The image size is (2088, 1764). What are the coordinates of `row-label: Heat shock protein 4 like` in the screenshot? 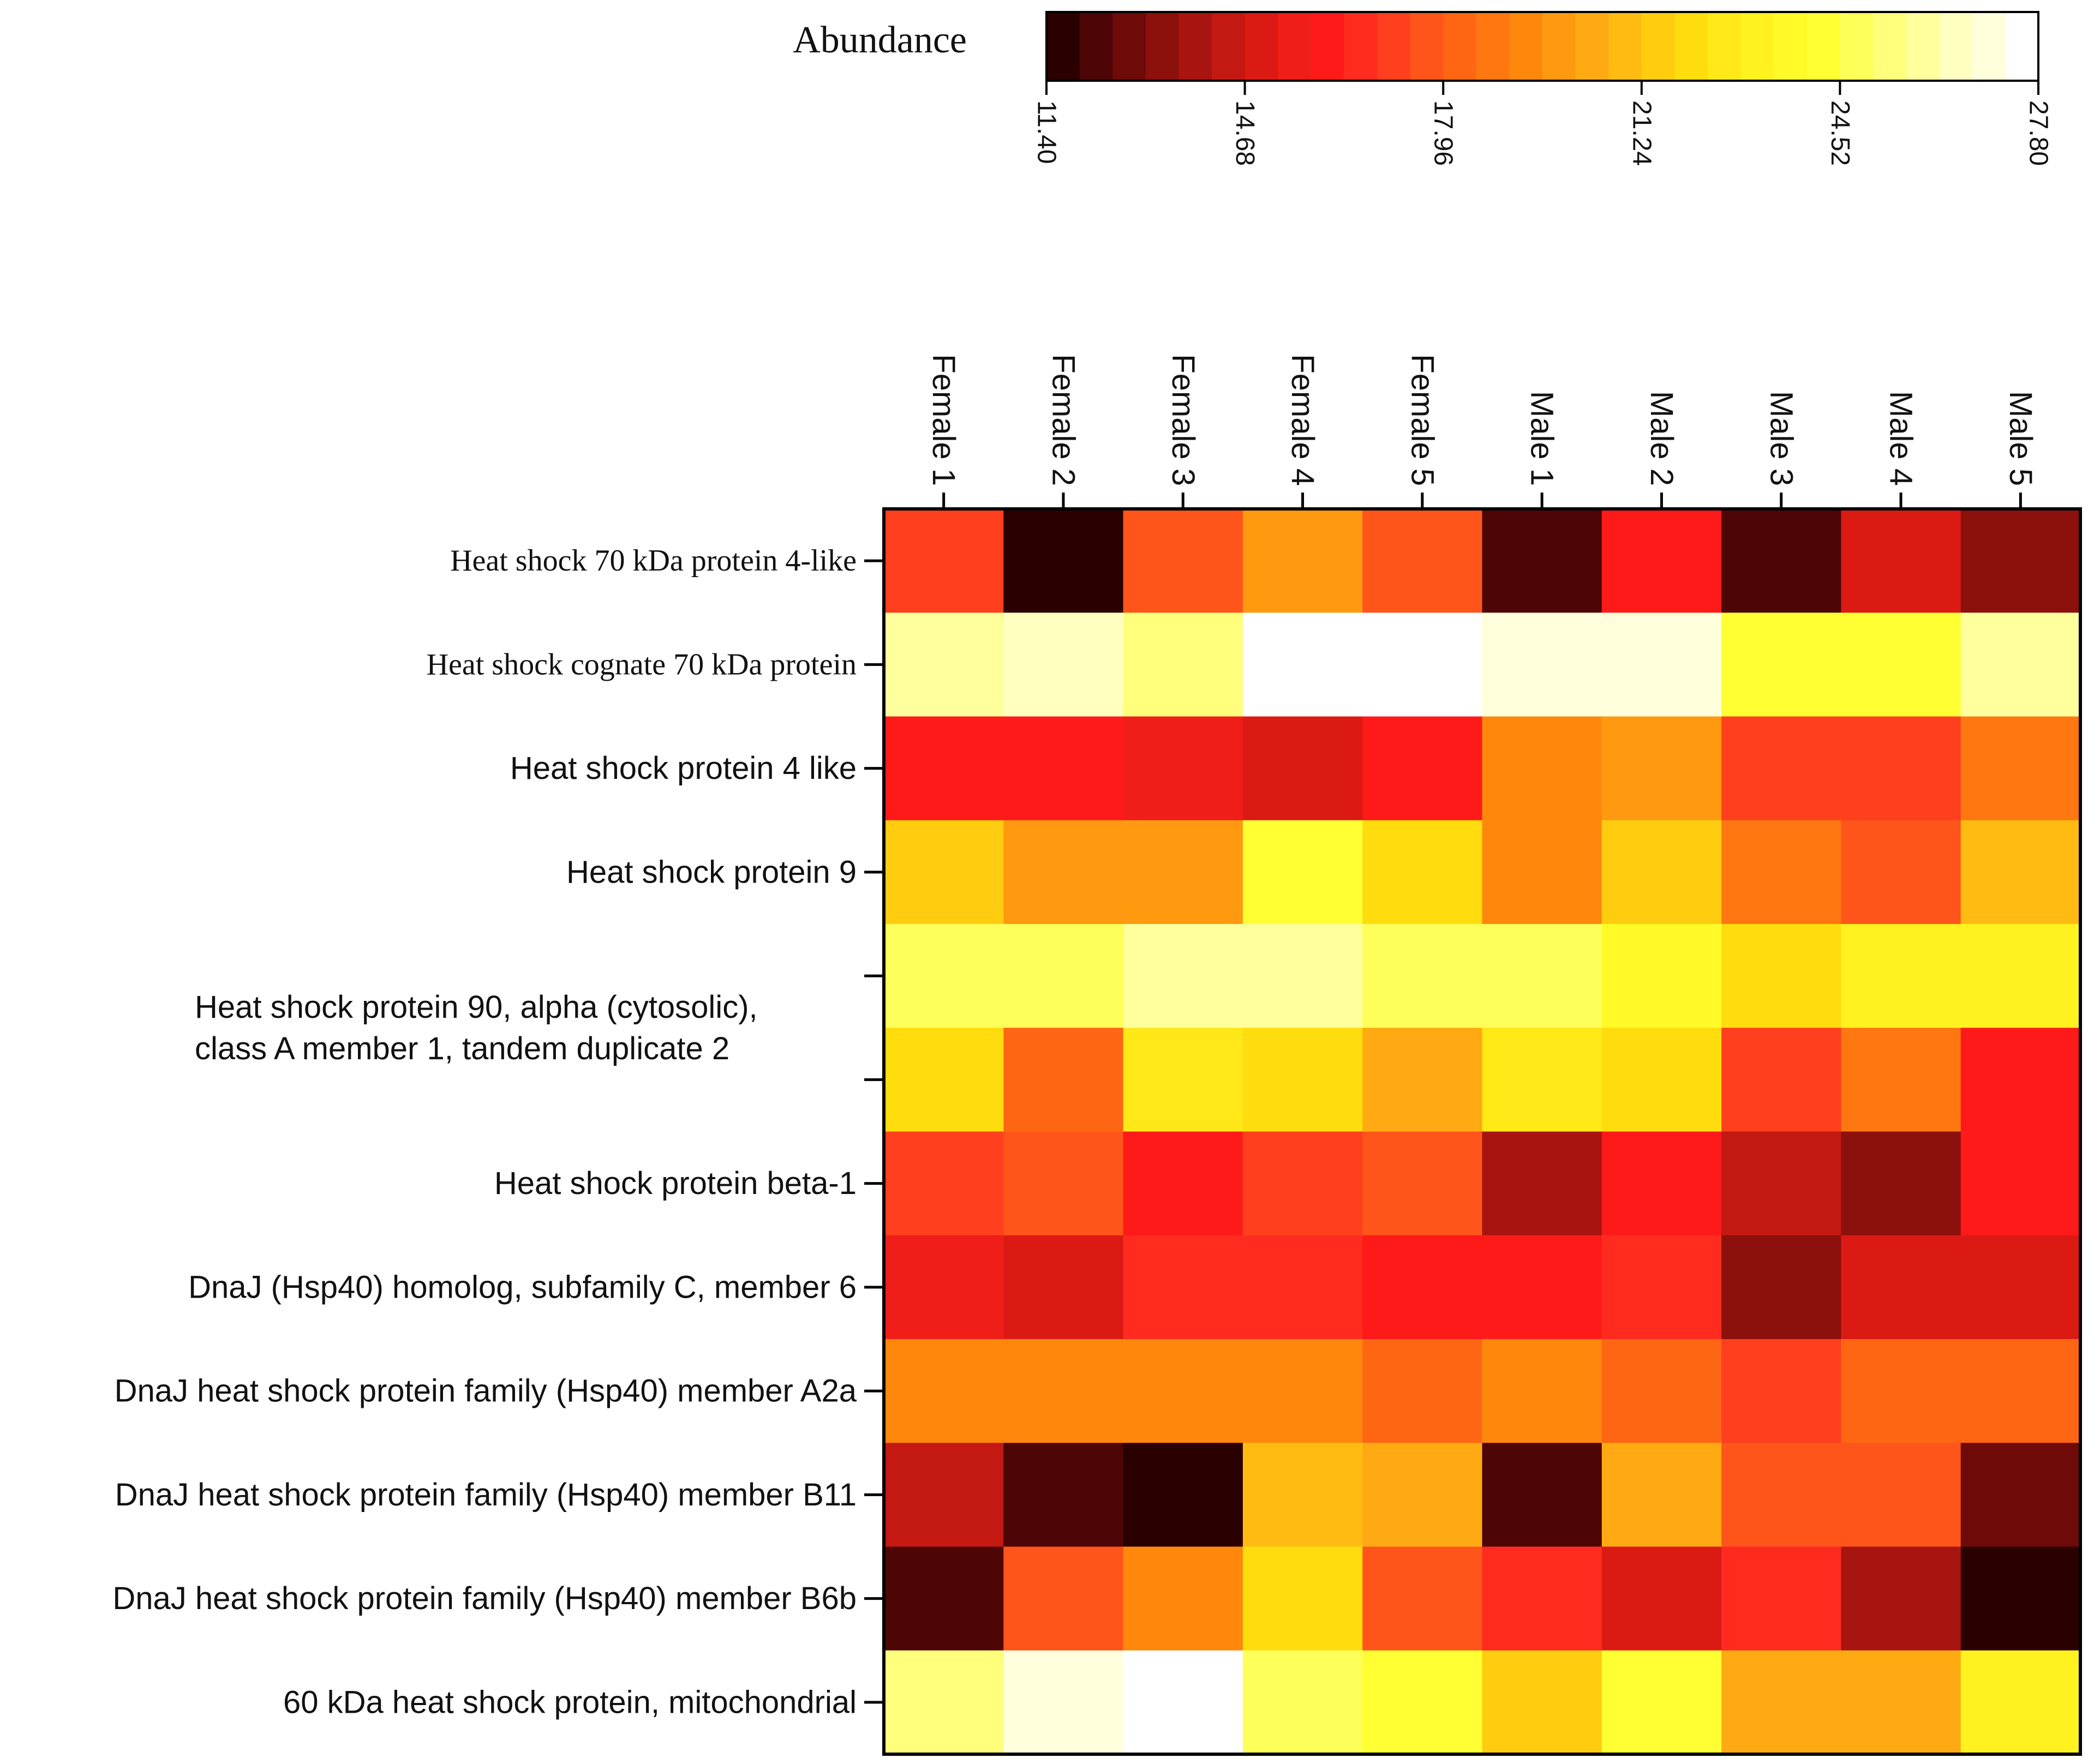 It's located at (683, 768).